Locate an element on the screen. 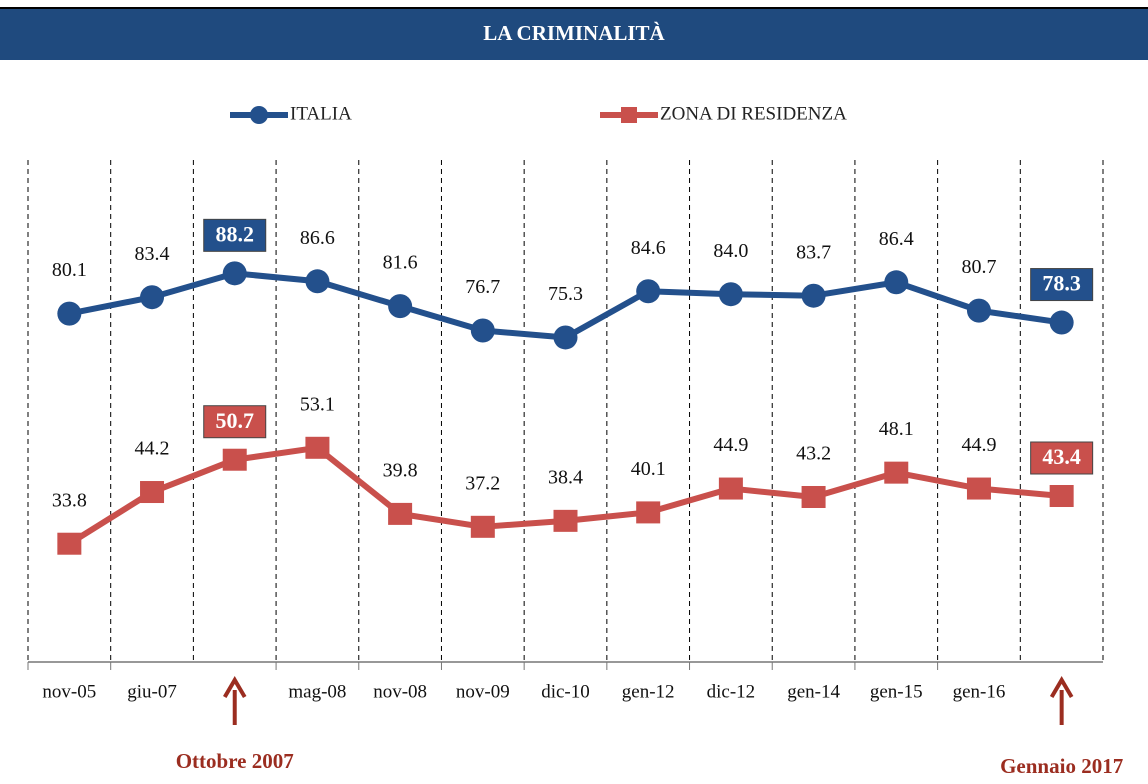  value-label: 44.2 is located at coordinates (152, 449).